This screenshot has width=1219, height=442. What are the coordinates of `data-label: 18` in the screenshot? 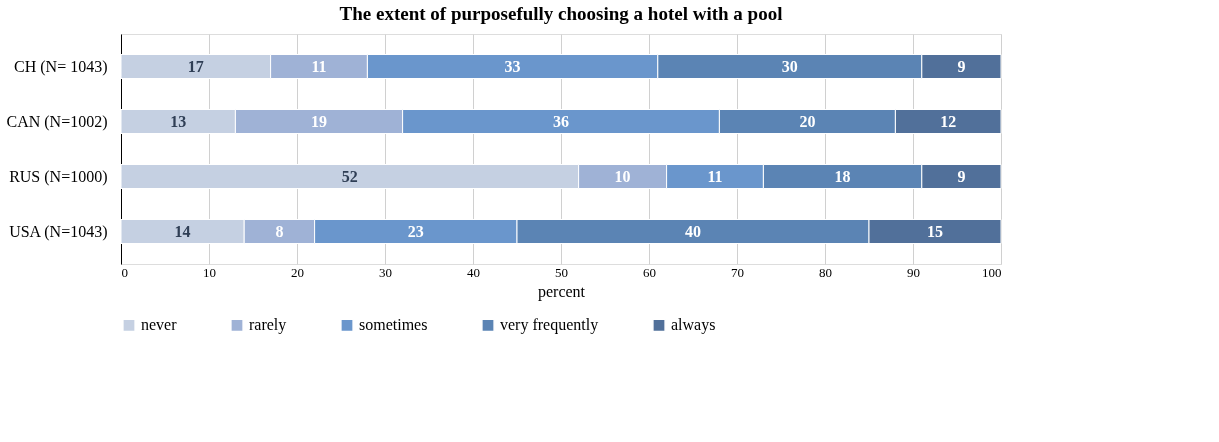 It's located at (842, 176).